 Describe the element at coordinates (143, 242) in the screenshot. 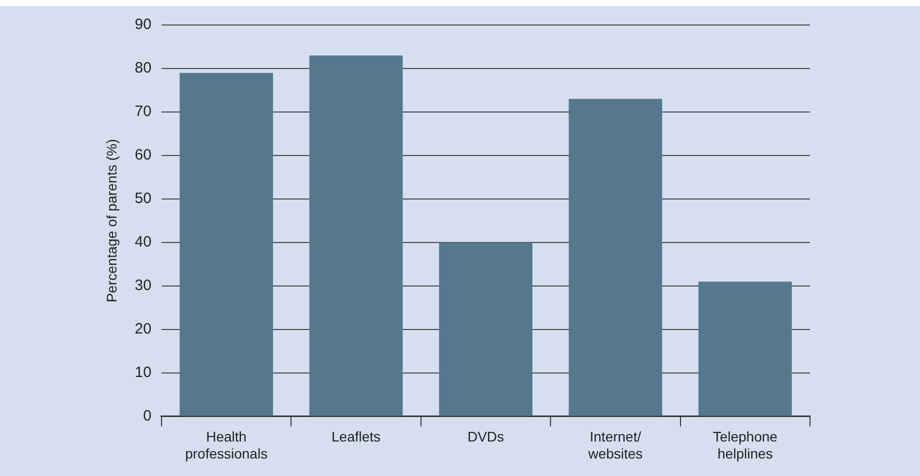

I see `y-tick-label: 40` at that location.